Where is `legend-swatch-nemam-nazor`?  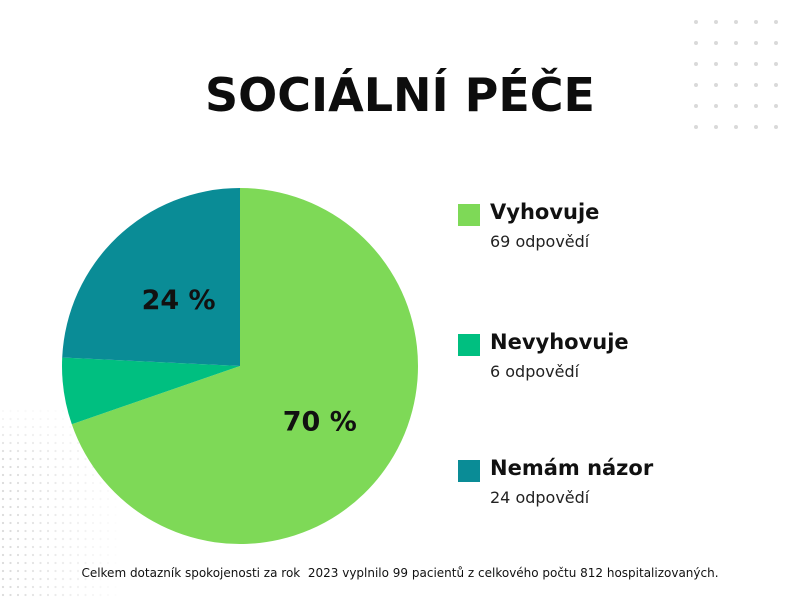 legend-swatch-nemam-nazor is located at coordinates (469, 471).